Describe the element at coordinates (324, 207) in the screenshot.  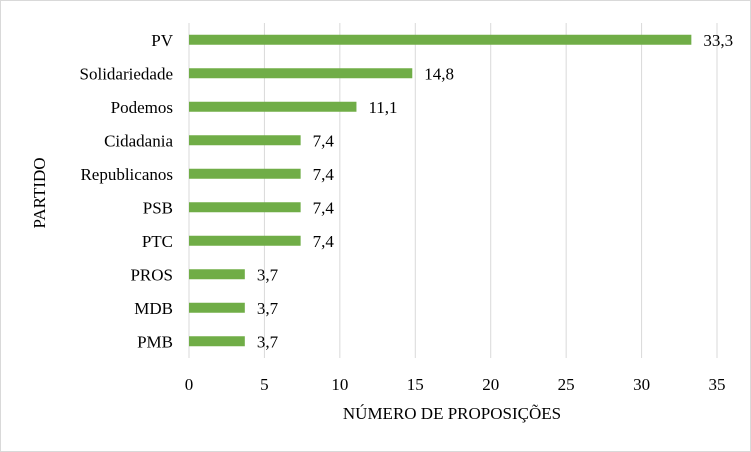
I see `data-label-psb: 7,4` at that location.